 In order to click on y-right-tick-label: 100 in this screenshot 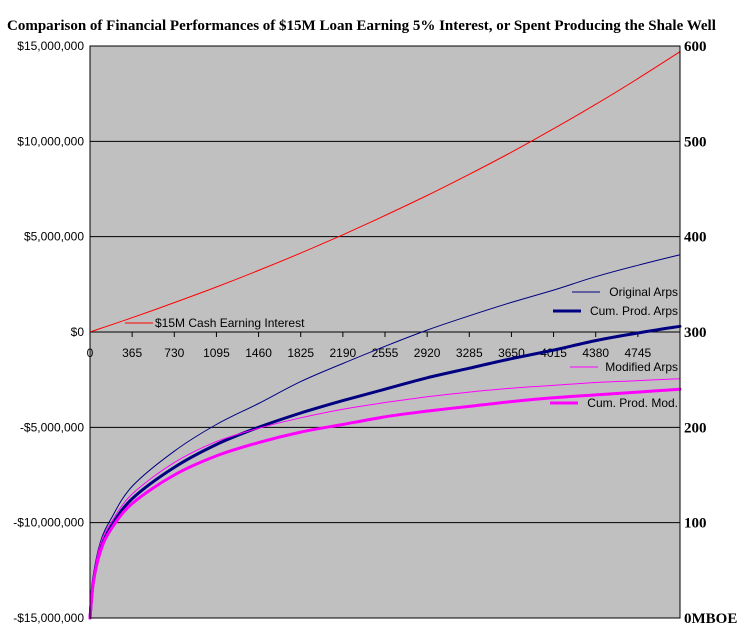, I will do `click(695, 524)`.